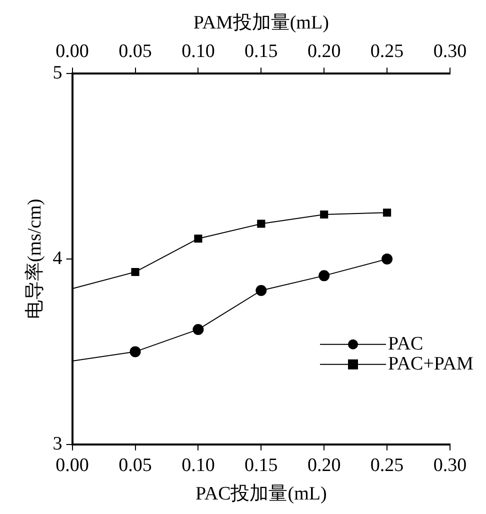 The height and width of the screenshot is (514, 486). What do you see at coordinates (324, 465) in the screenshot?
I see `x-tick-label: 0.20` at bounding box center [324, 465].